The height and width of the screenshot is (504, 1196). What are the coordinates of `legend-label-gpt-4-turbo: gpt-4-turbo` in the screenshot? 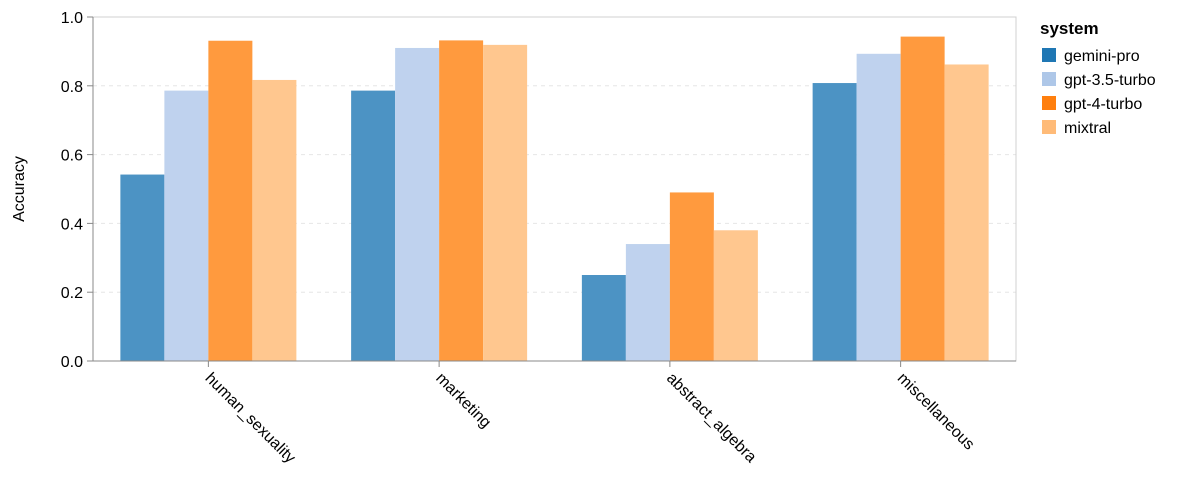 It's located at (1103, 104).